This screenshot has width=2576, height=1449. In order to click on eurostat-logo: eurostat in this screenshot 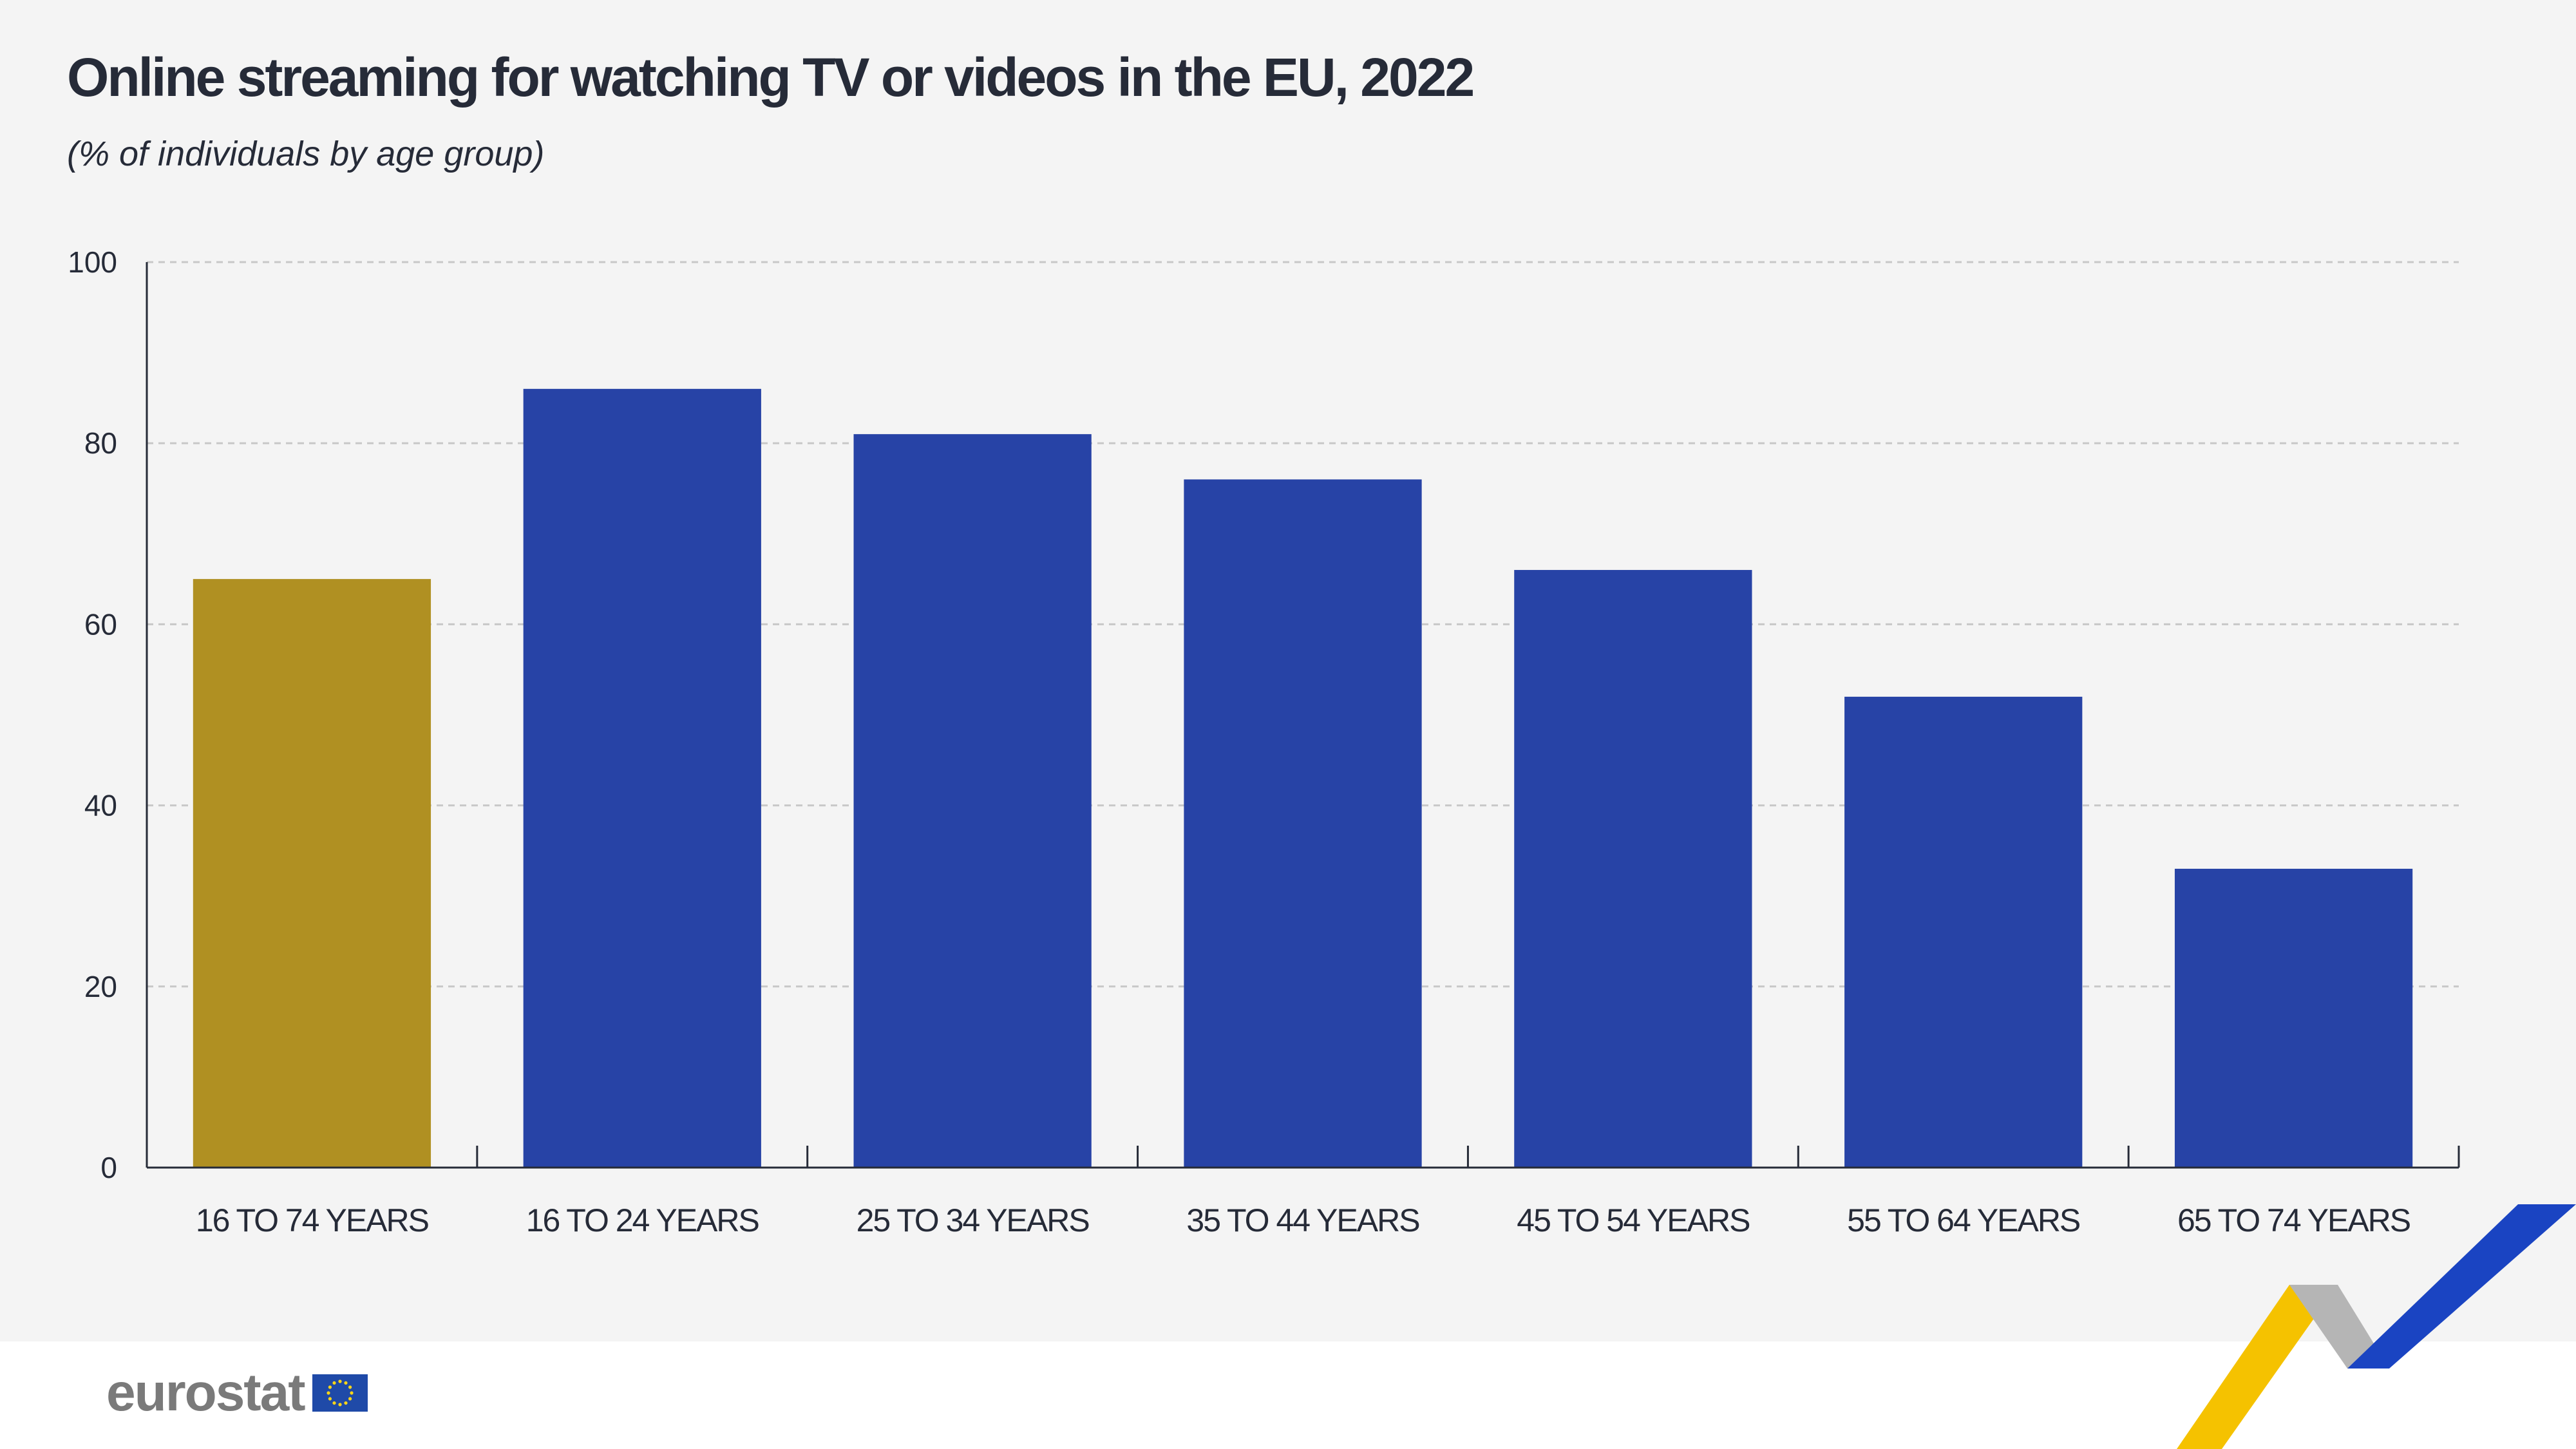, I will do `click(237, 1393)`.